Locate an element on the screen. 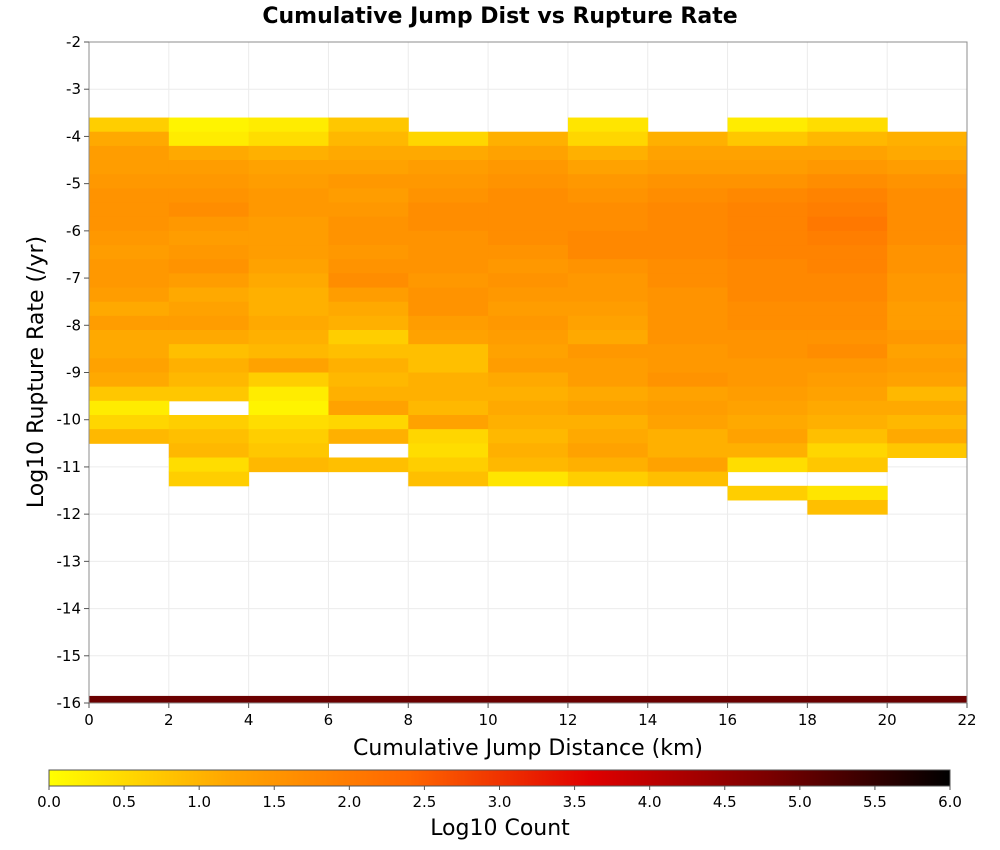  colorbar-tick-label: 3.0 is located at coordinates (500, 802).